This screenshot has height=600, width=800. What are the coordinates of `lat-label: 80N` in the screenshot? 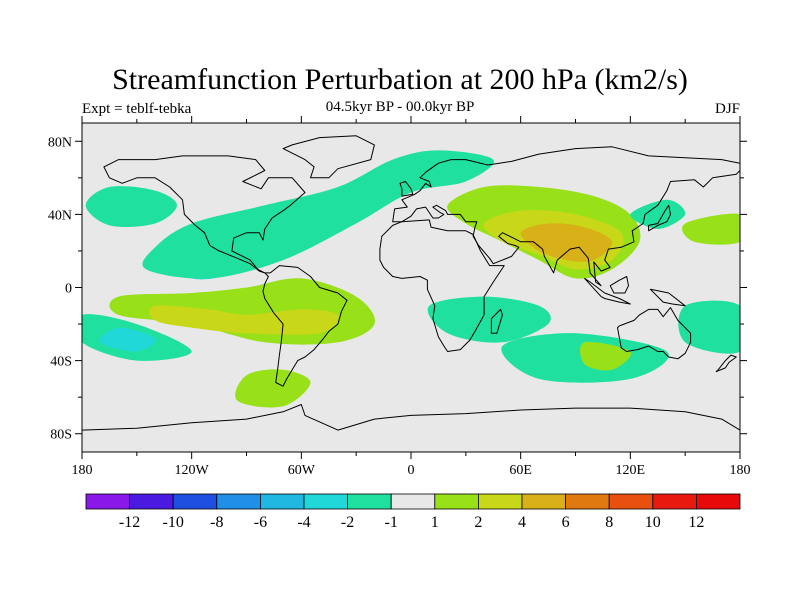 It's located at (60, 142).